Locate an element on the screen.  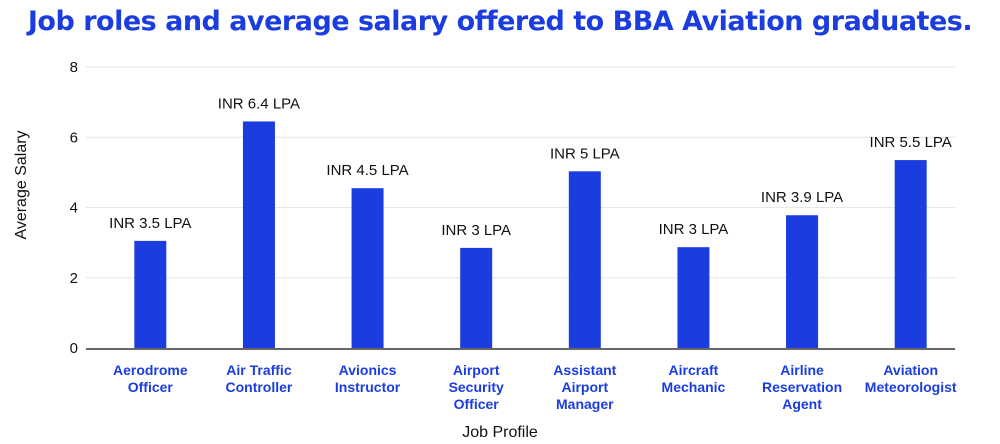
x-category-label: Air Traffic Controller is located at coordinates (258, 378).